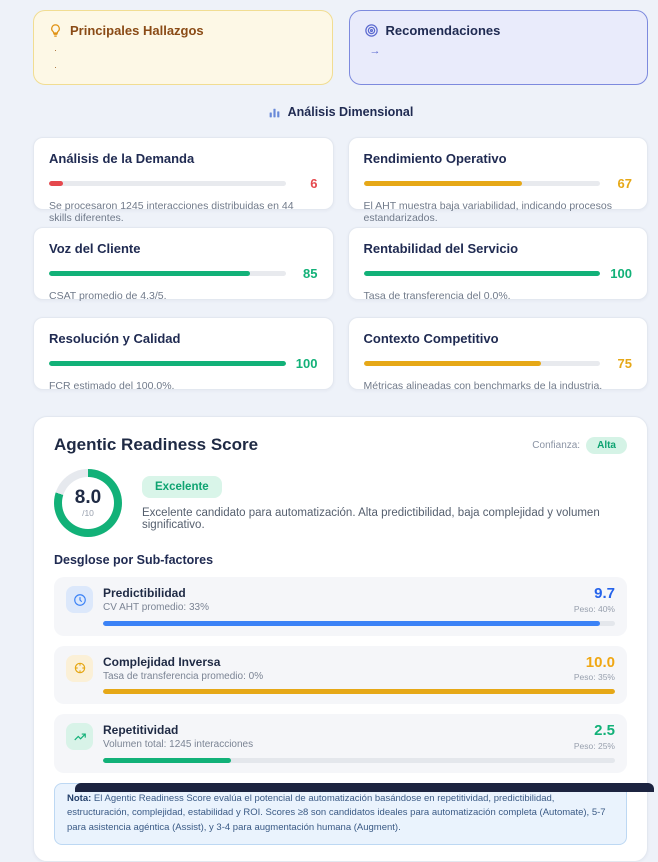 This screenshot has height=862, width=658. I want to click on subfactor-weight: Peso: 40%, so click(594, 608).